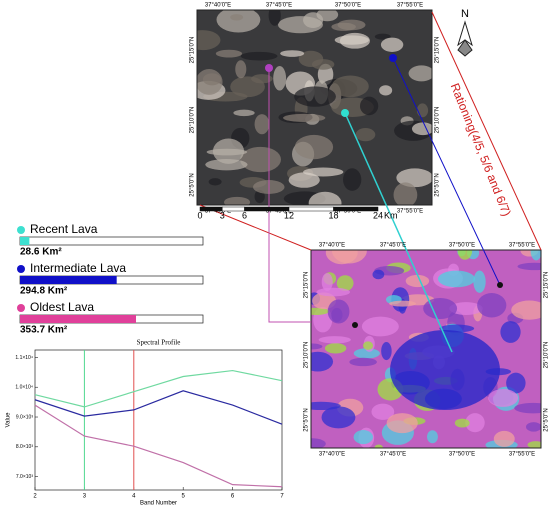 This screenshot has height=512, width=550. What do you see at coordinates (24, 447) in the screenshot?
I see `y-tick-label: 8.0×10³` at bounding box center [24, 447].